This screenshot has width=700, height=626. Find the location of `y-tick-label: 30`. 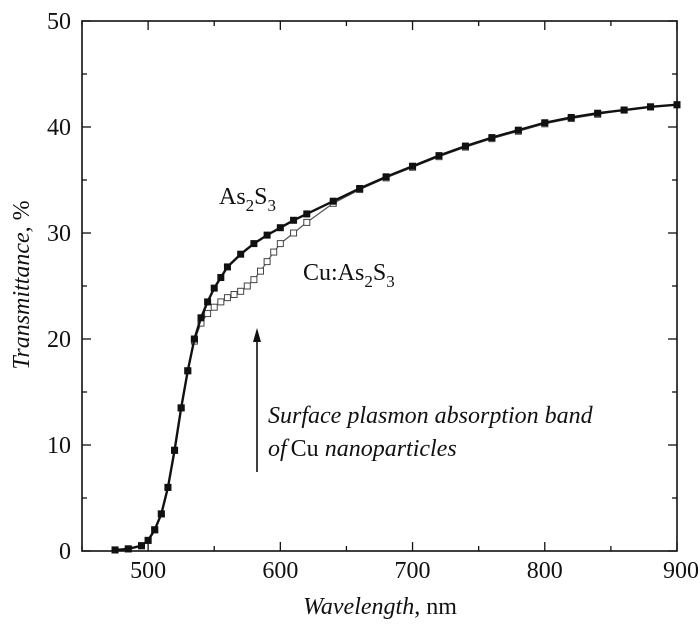

y-tick-label: 30 is located at coordinates (59, 234).